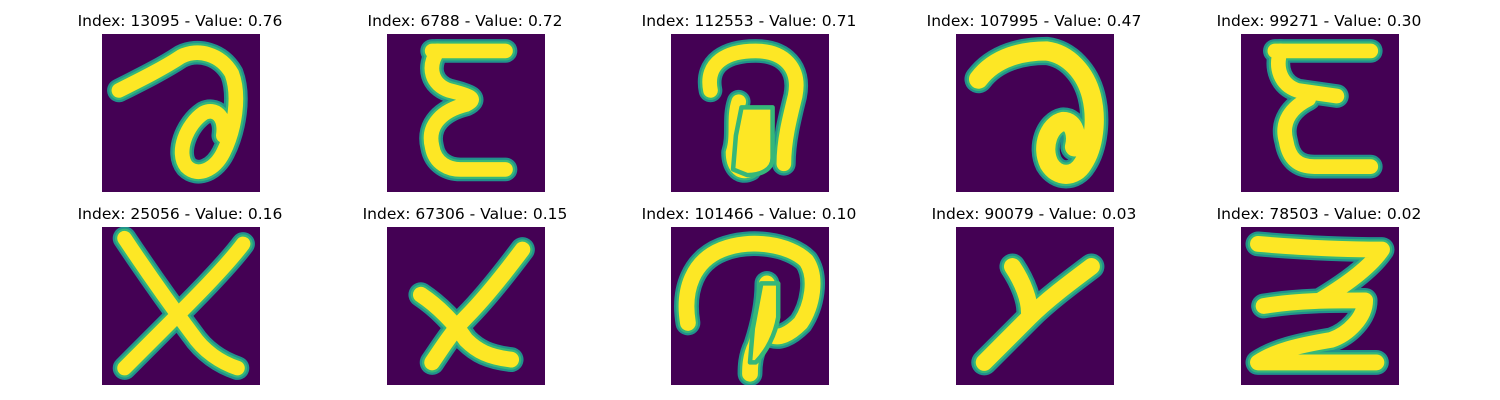  I want to click on panel-title: Index: 25056 - Value: 0.16, so click(180, 214).